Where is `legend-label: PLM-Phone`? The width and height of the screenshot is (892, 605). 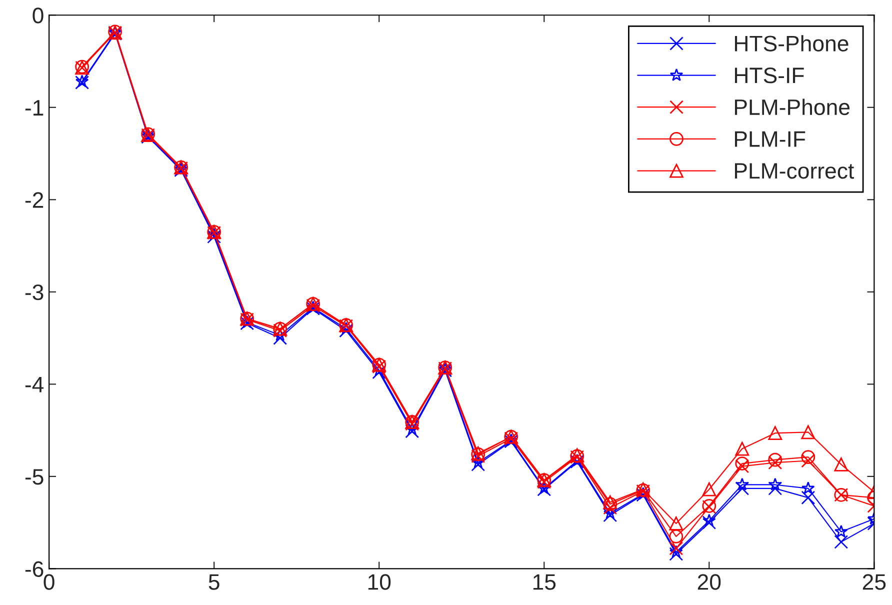
legend-label: PLM-Phone is located at coordinates (792, 107).